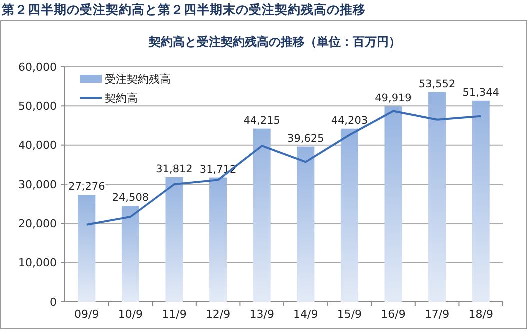 Image resolution: width=530 pixels, height=331 pixels. What do you see at coordinates (349, 314) in the screenshot?
I see `x-tick-label: 15/9` at bounding box center [349, 314].